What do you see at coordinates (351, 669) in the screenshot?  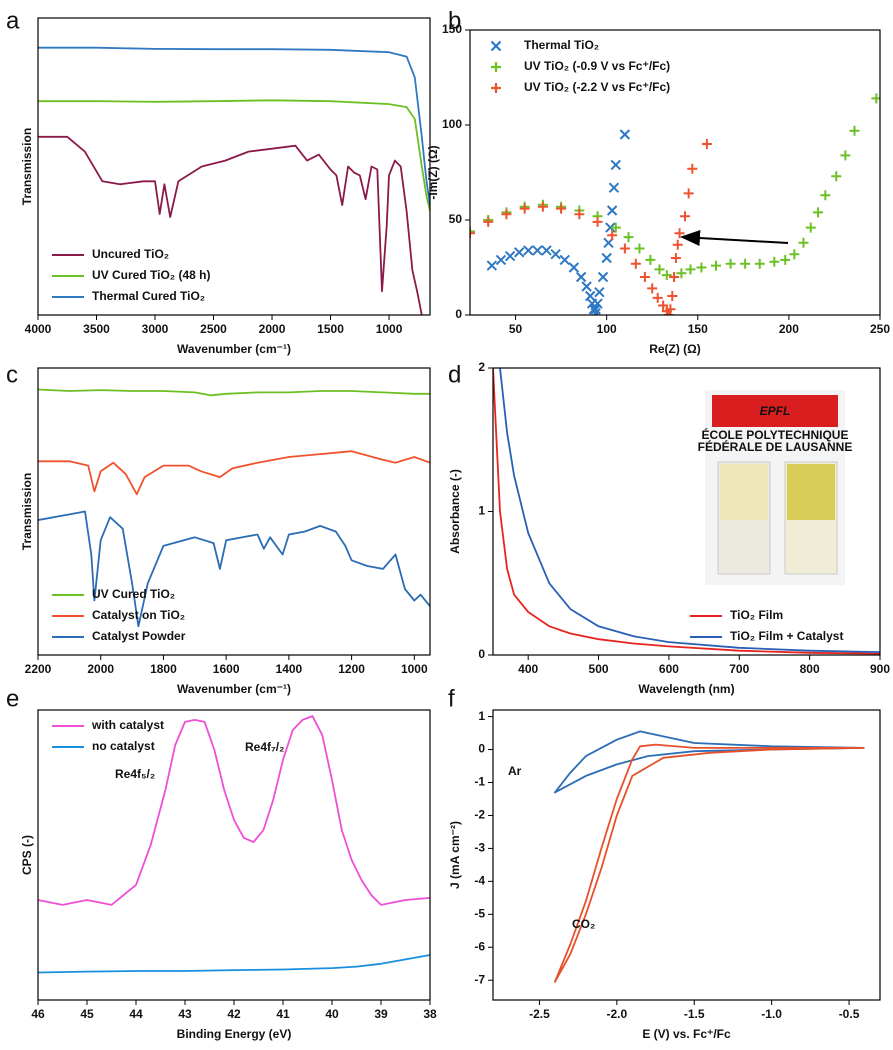 I see `x-tick-label: 1200` at bounding box center [351, 669].